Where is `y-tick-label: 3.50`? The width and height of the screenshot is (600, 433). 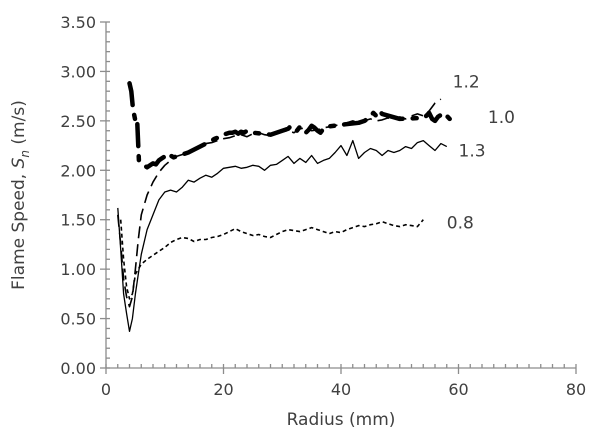
y-tick-label: 3.50 is located at coordinates (78, 22).